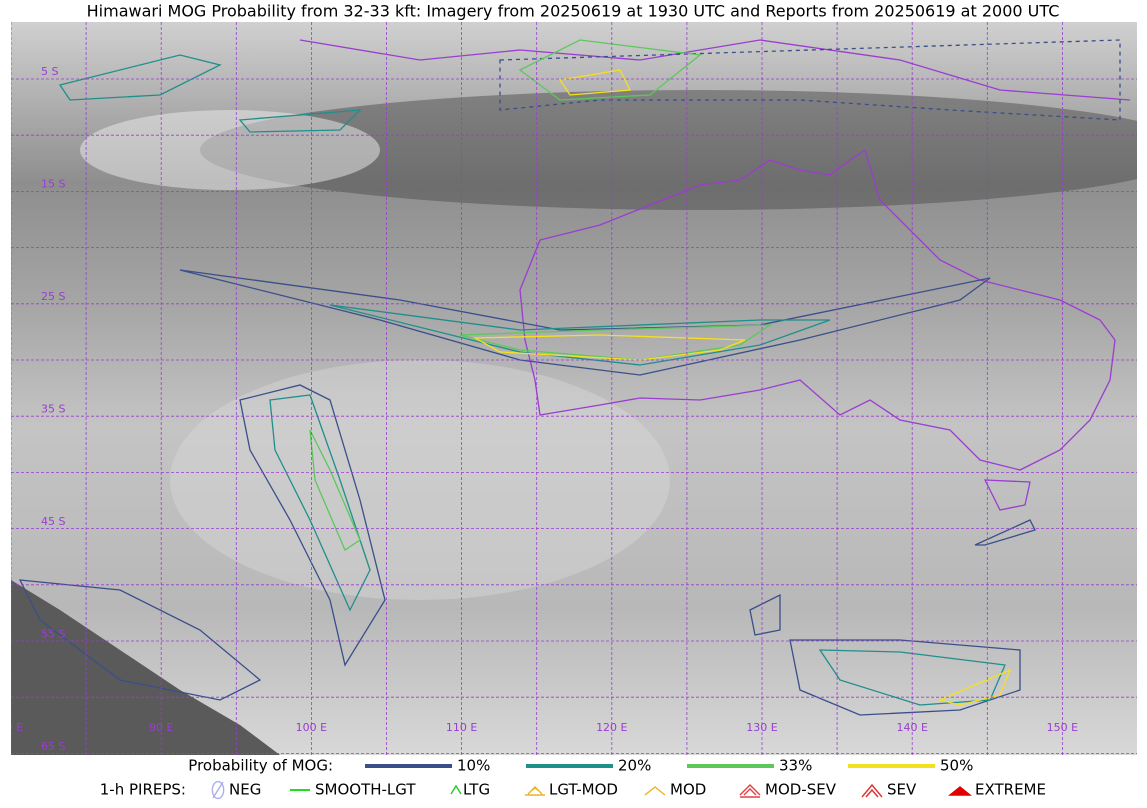  What do you see at coordinates (473, 766) in the screenshot?
I see `legend-label: 10%` at bounding box center [473, 766].